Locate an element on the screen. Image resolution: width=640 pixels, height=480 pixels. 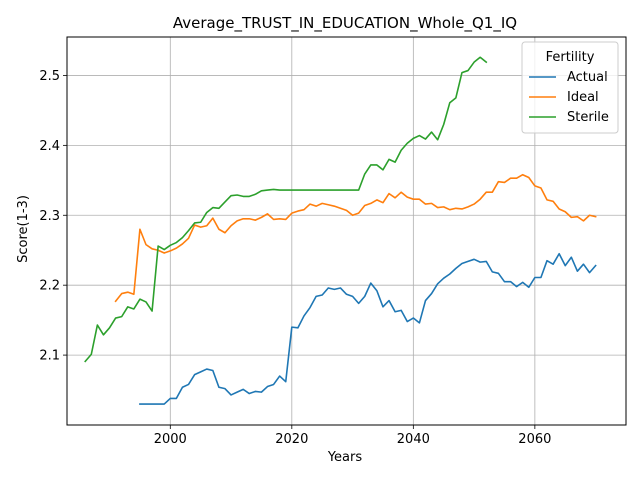
legend: Fertility Actual Ideal Sterile is located at coordinates (570, 87).